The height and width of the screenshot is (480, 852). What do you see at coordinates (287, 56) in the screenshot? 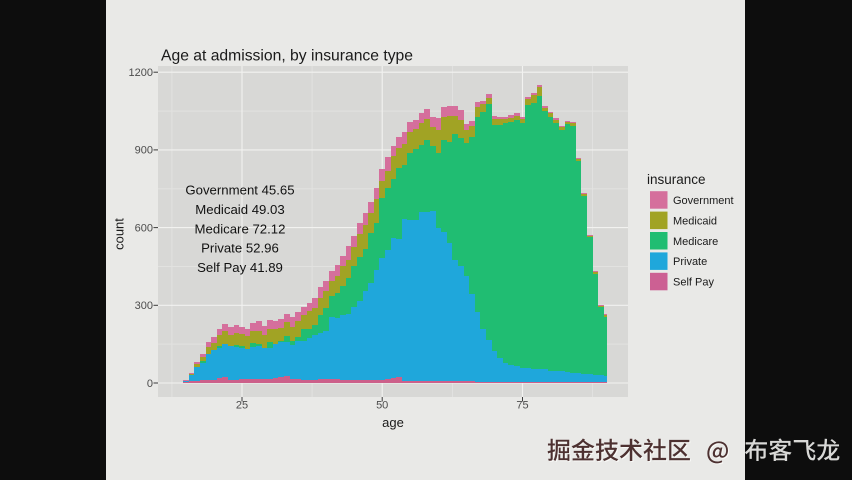
I see `svg-text:Age at admission, by insurance: Age at admission, by insurance type` at bounding box center [287, 56].